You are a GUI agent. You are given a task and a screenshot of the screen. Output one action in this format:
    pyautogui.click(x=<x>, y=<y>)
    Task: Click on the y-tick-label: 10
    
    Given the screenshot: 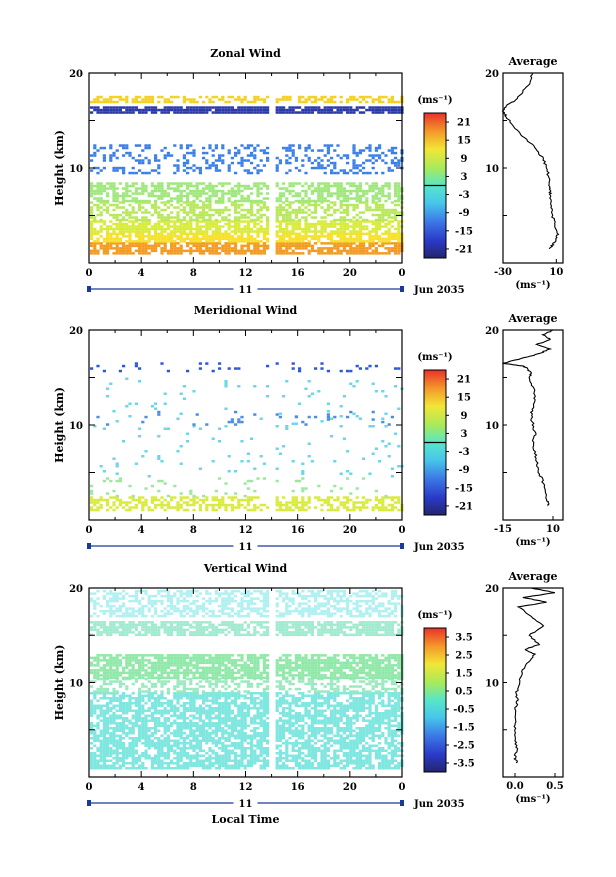 What is the action you would take?
    pyautogui.click(x=76, y=169)
    